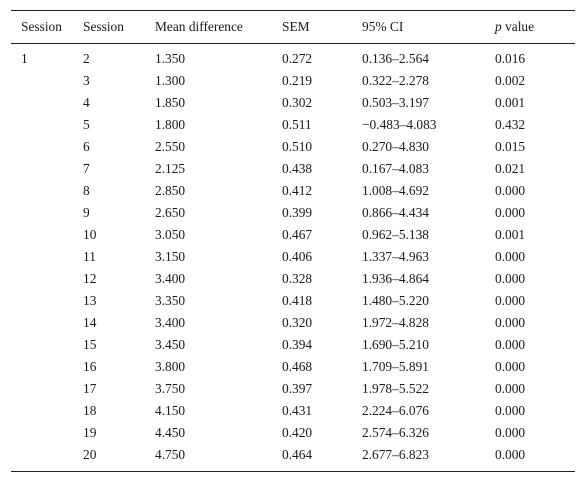 Image resolution: width=586 pixels, height=479 pixels. What do you see at coordinates (170, 410) in the screenshot?
I see `cell-mean-difference: 4.150` at bounding box center [170, 410].